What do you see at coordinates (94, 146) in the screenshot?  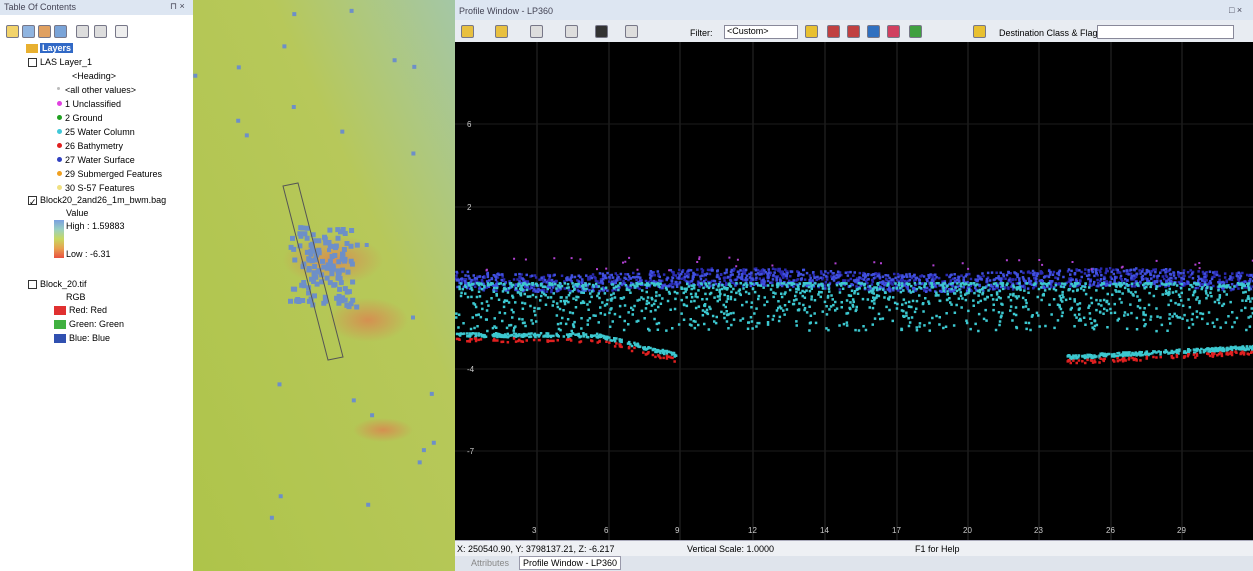 I see `class-label: 26 Bathymetry` at bounding box center [94, 146].